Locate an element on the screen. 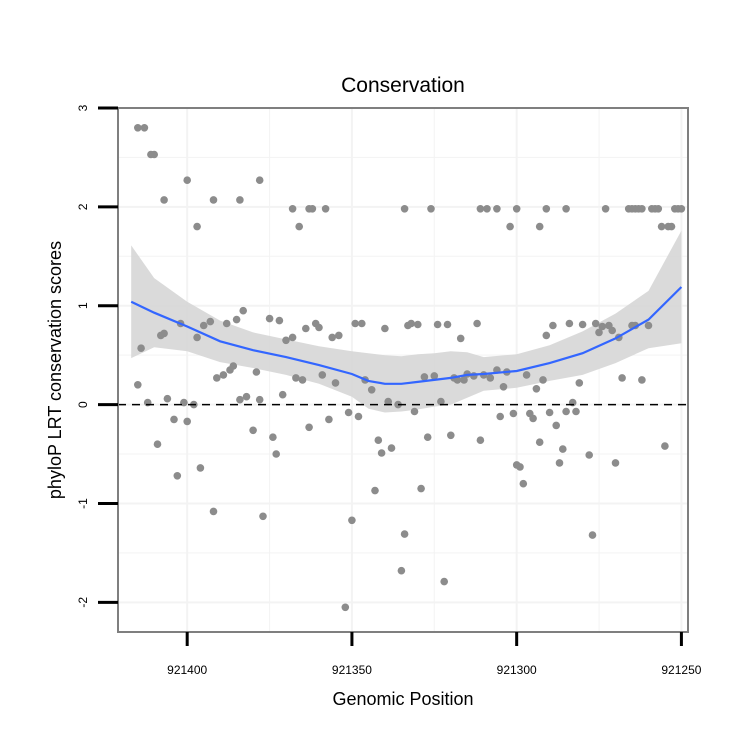  y-tick-label: 2 is located at coordinates (83, 206).